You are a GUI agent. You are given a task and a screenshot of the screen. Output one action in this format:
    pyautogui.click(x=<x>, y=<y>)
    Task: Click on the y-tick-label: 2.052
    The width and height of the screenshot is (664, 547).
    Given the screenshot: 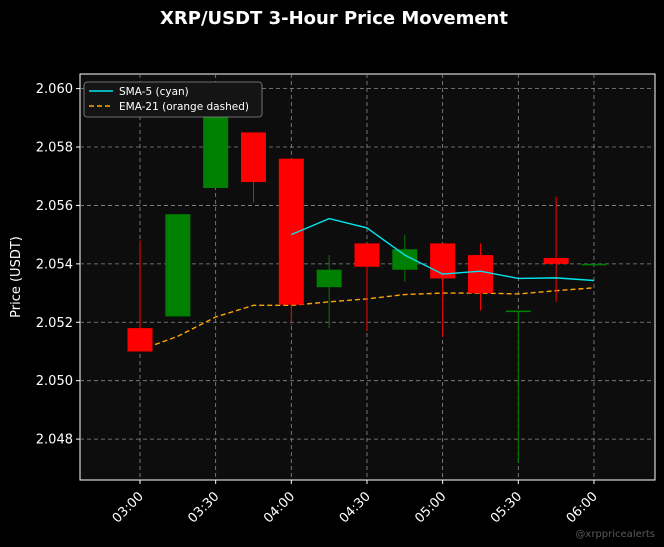 What is the action you would take?
    pyautogui.click(x=54, y=323)
    